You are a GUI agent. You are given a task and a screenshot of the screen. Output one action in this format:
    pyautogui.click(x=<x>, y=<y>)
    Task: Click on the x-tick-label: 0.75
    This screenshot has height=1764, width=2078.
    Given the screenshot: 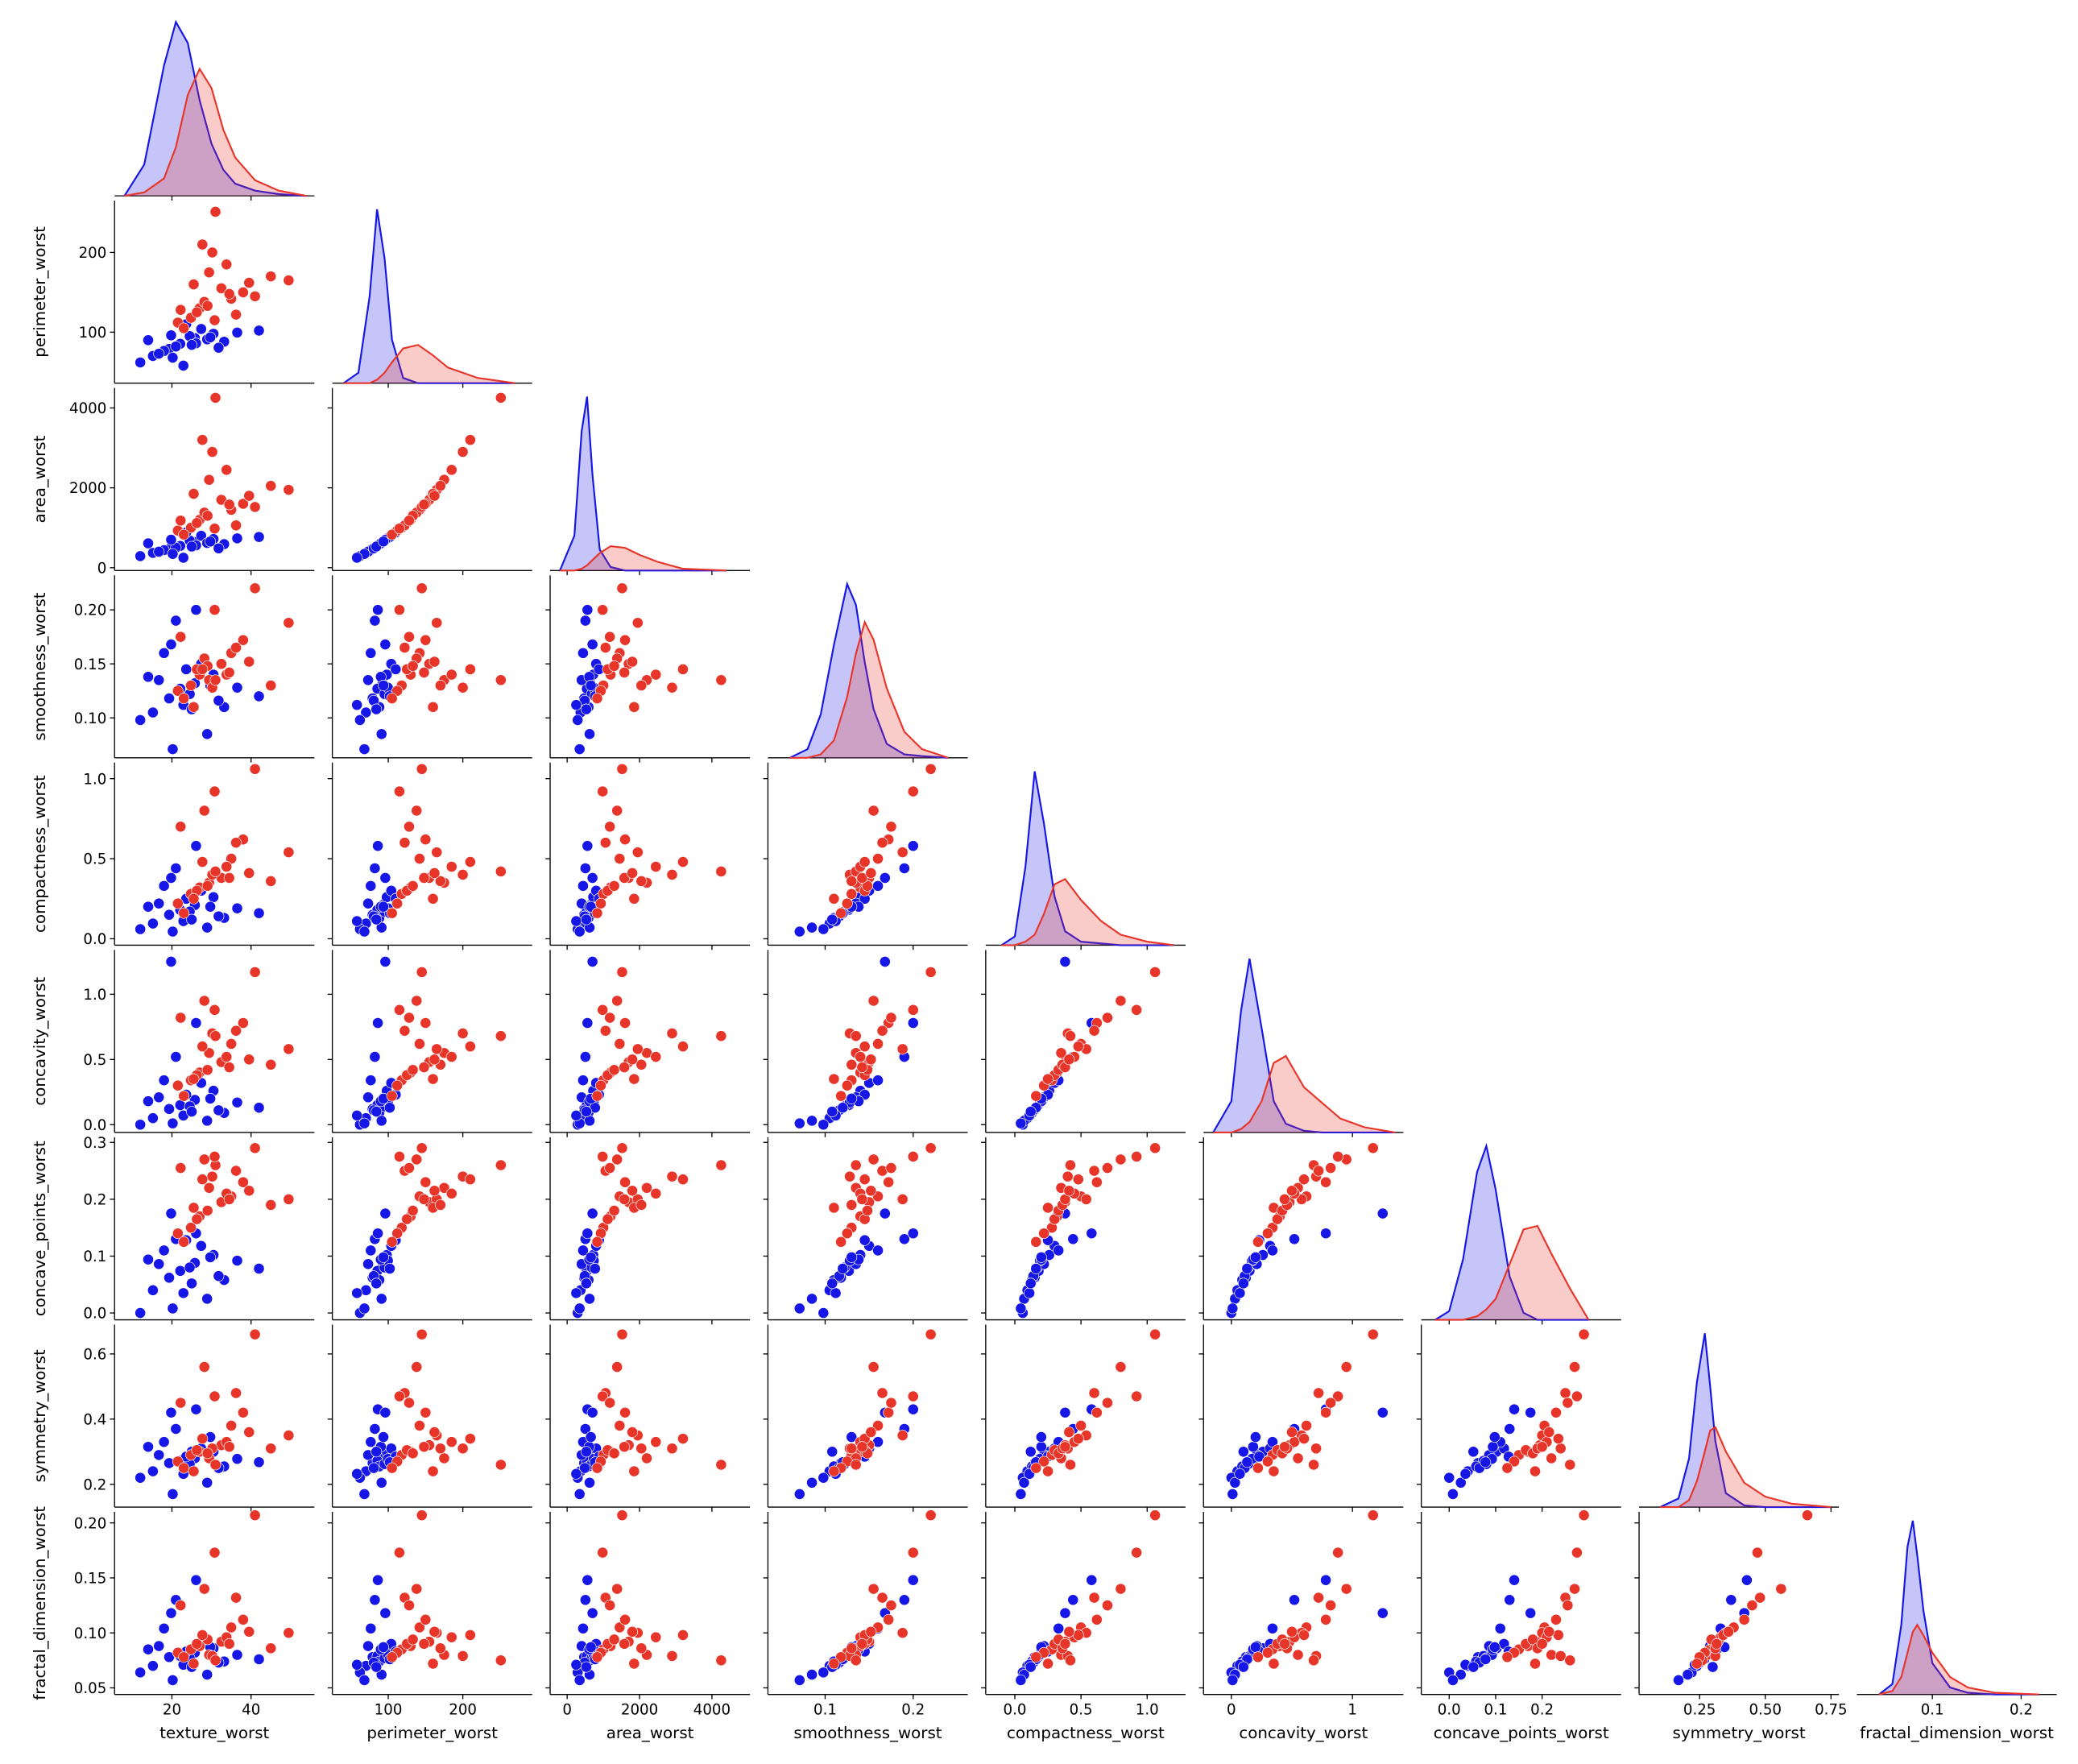 What is the action you would take?
    pyautogui.click(x=1831, y=1709)
    